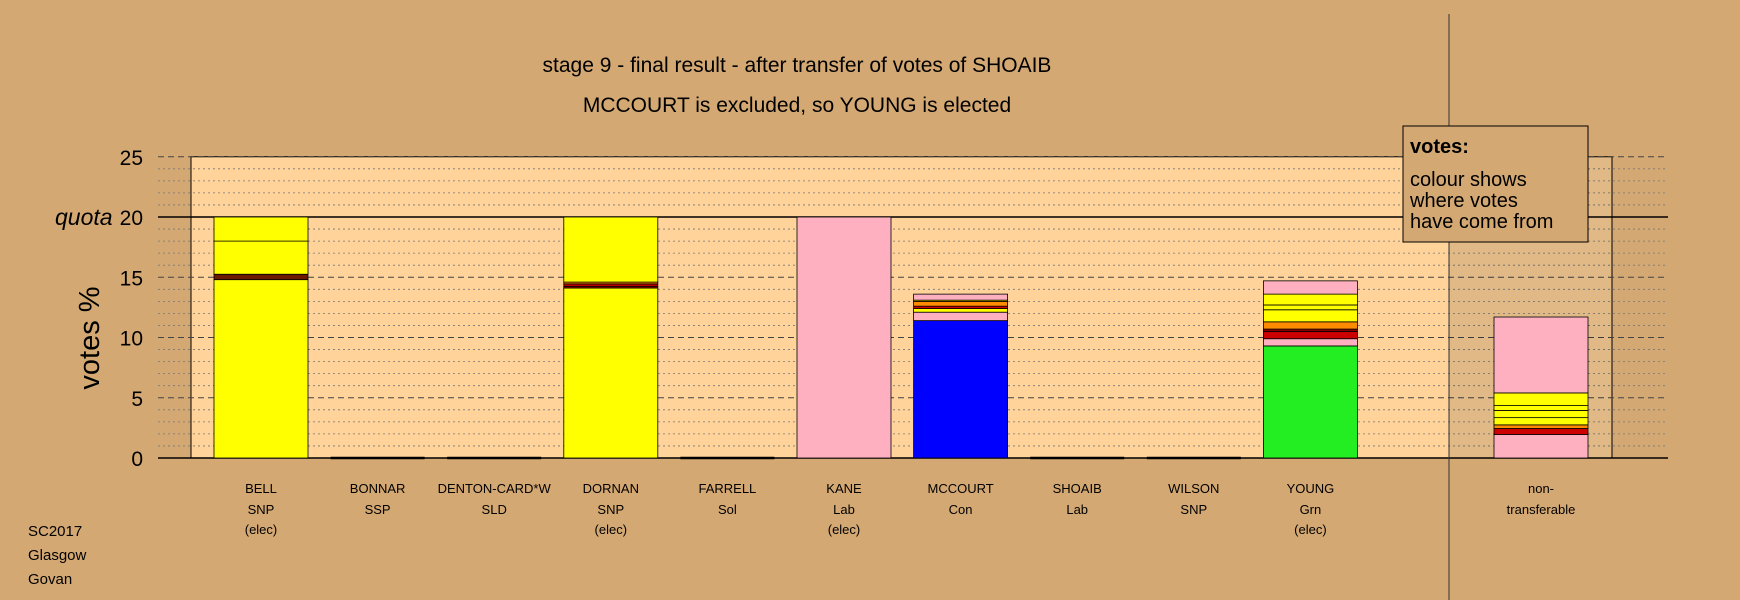  Describe the element at coordinates (1463, 201) in the screenshot. I see `legend-text-line: where votes` at that location.